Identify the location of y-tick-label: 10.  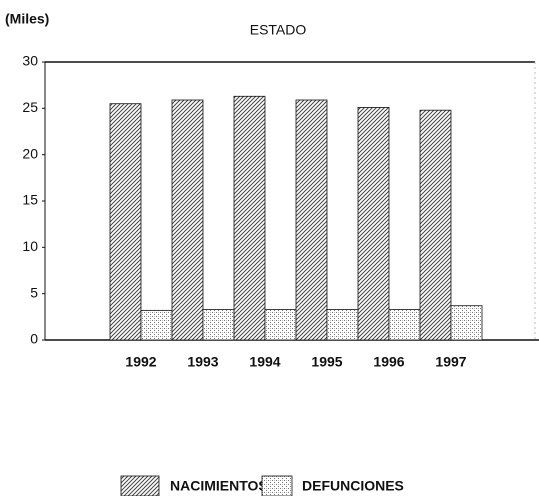
(30, 246).